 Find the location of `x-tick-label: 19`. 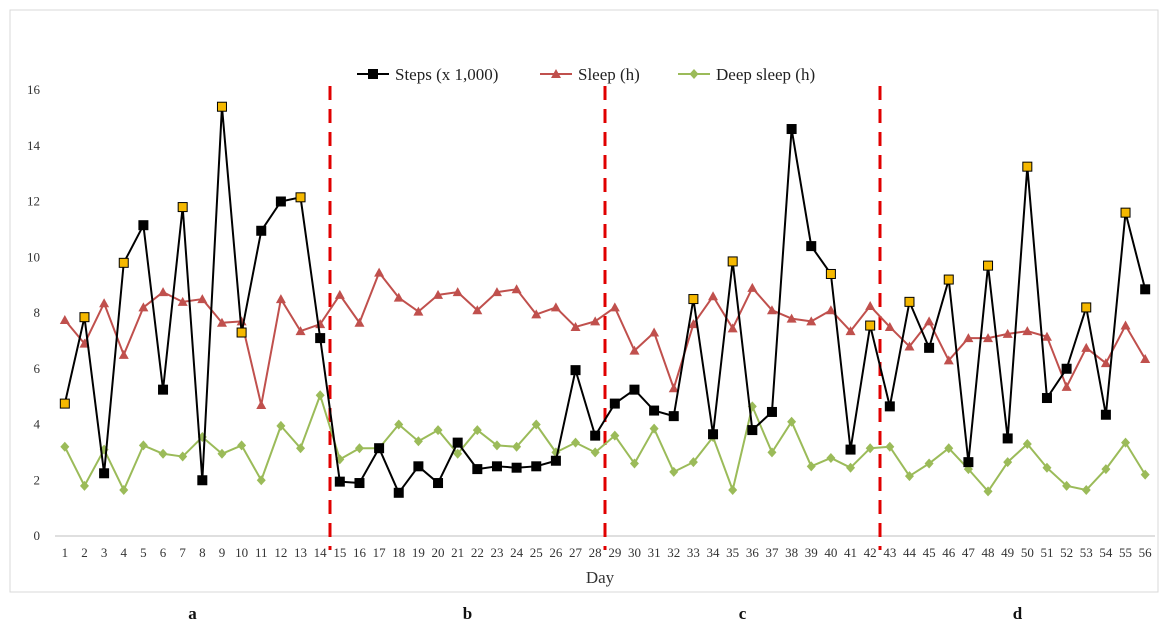

x-tick-label: 19 is located at coordinates (418, 552).